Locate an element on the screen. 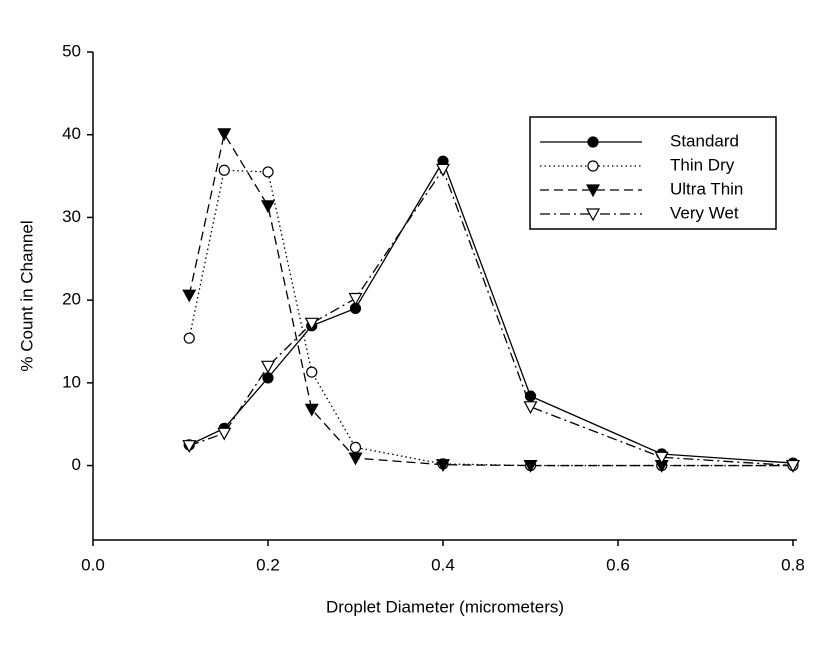 This screenshot has width=820, height=665. y-tick-label: 20 is located at coordinates (71, 299).